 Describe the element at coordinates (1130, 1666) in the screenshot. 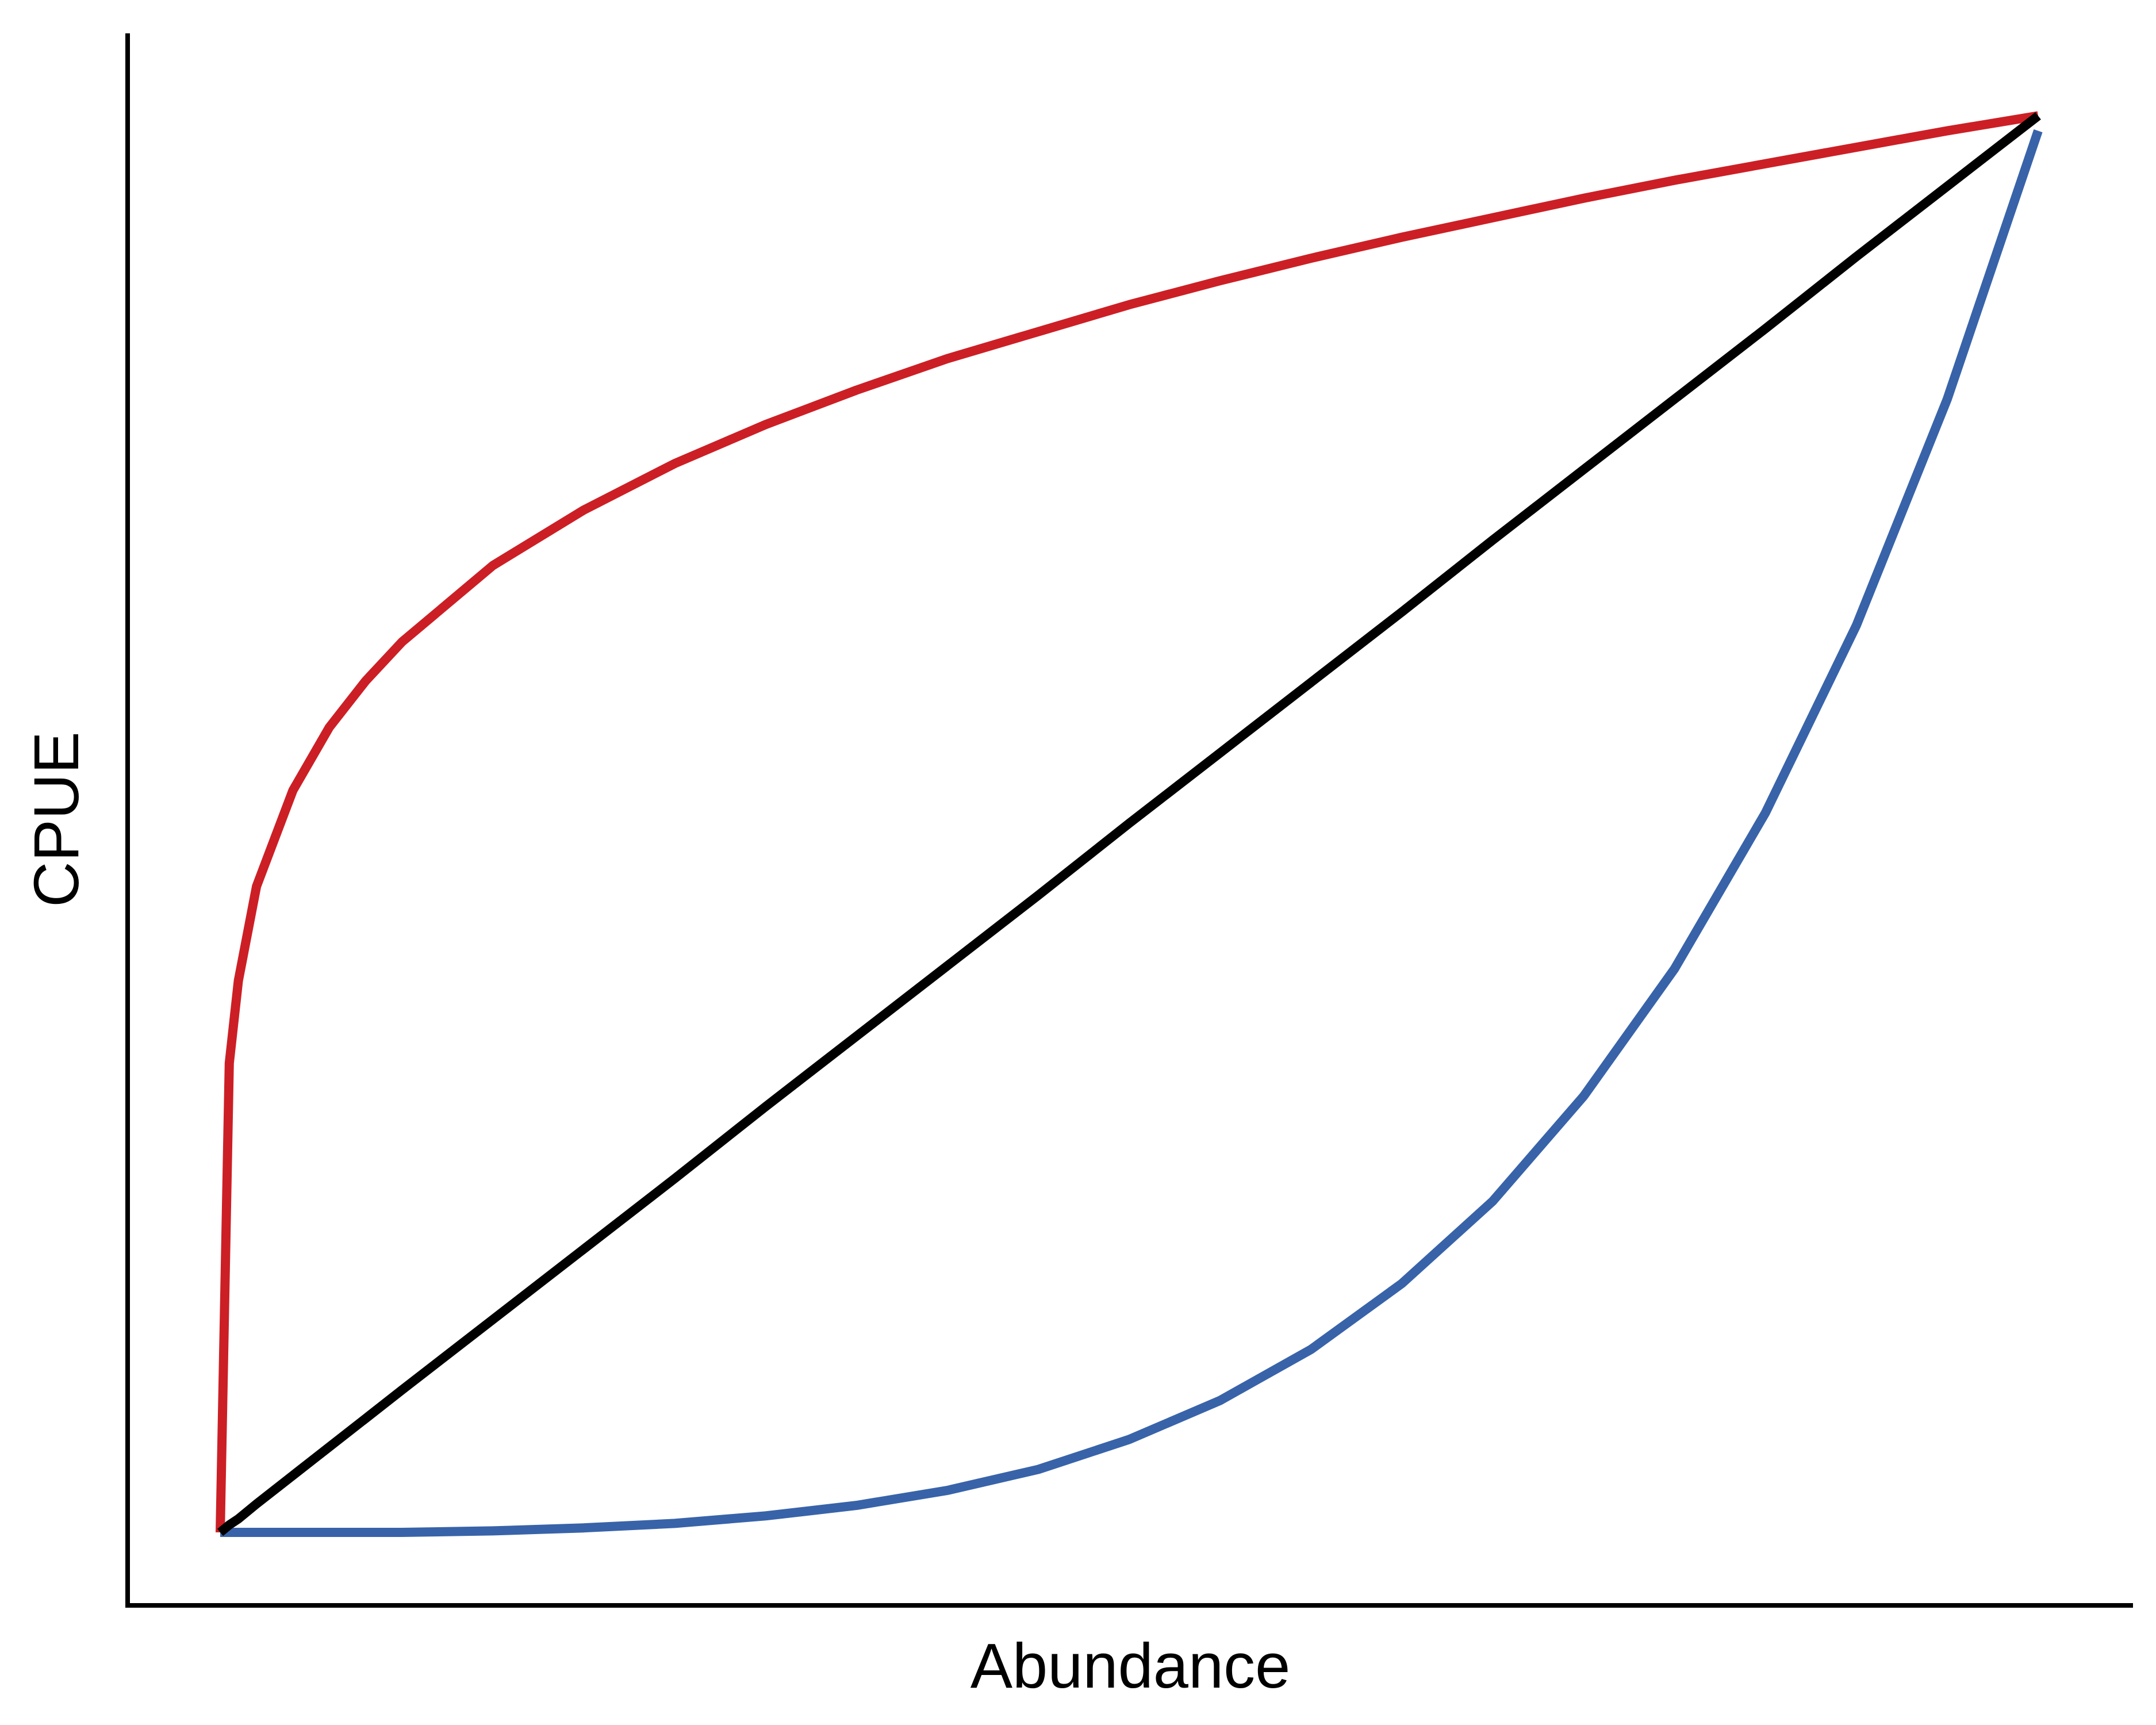

I see `x-axis-label: Abundance` at that location.